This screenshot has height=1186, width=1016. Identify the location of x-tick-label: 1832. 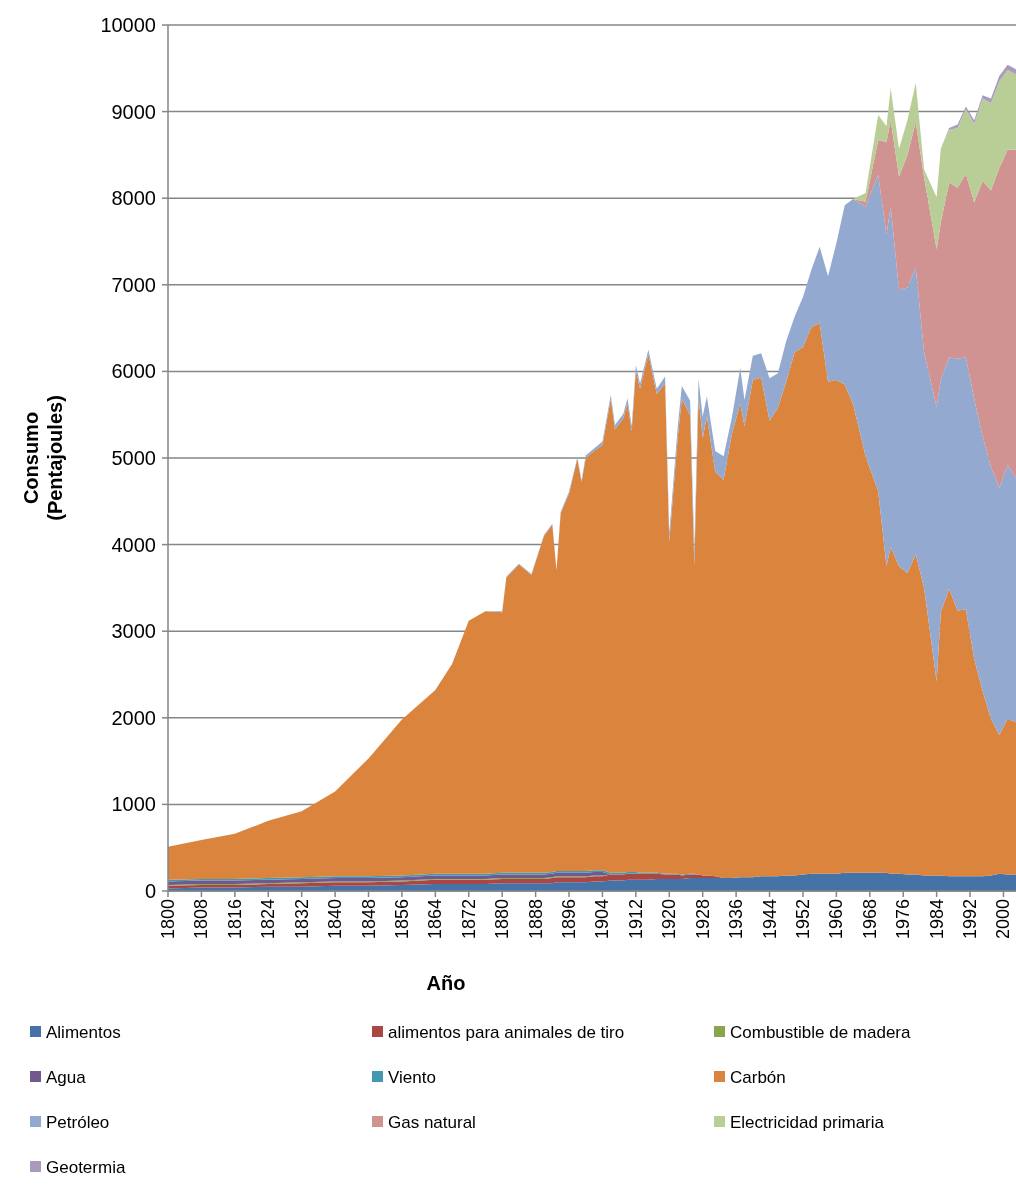
(301, 919).